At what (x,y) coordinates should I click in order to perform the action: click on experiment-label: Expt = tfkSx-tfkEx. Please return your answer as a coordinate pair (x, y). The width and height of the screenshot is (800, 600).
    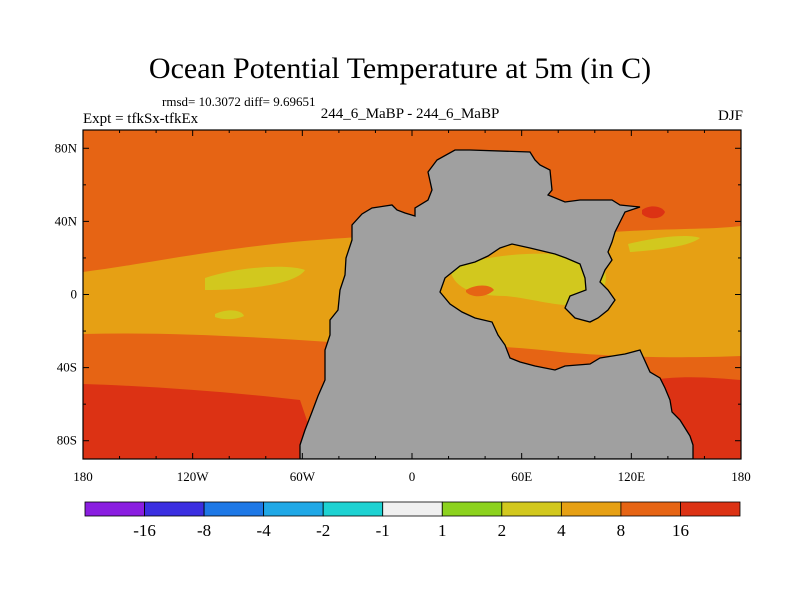
    Looking at the image, I should click on (141, 119).